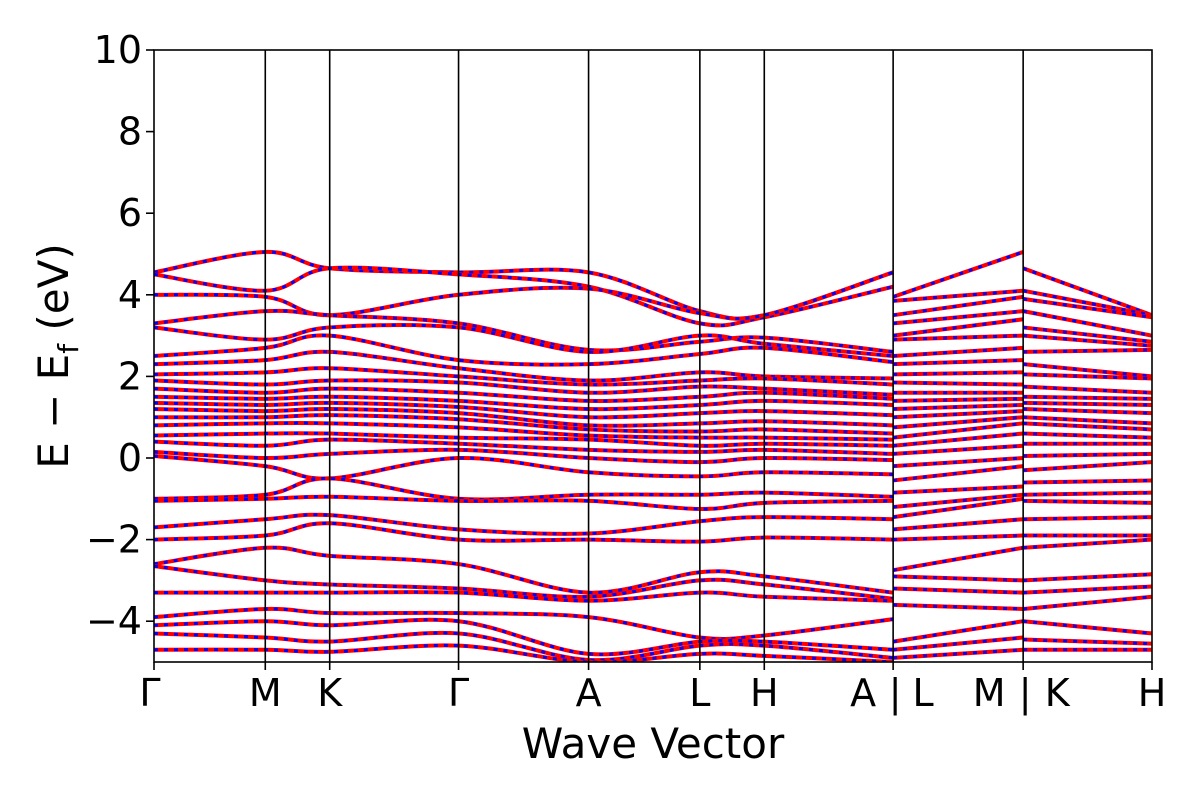 The height and width of the screenshot is (805, 1200). I want to click on x-axis-title: Wave Vector, so click(653, 743).